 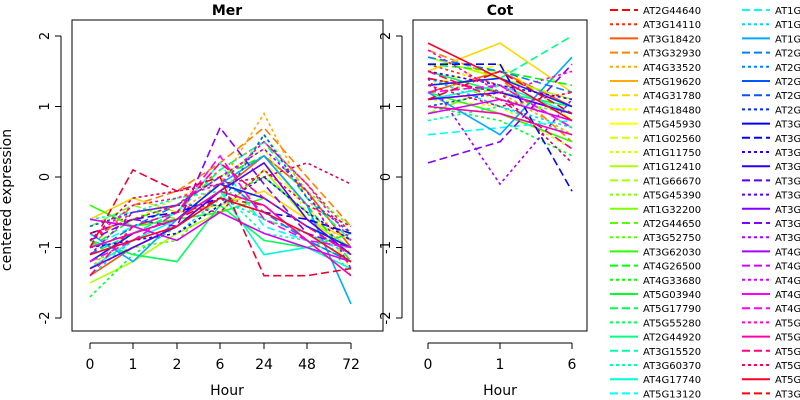 I want to click on legend-label: AT5G4465, so click(x=787, y=366).